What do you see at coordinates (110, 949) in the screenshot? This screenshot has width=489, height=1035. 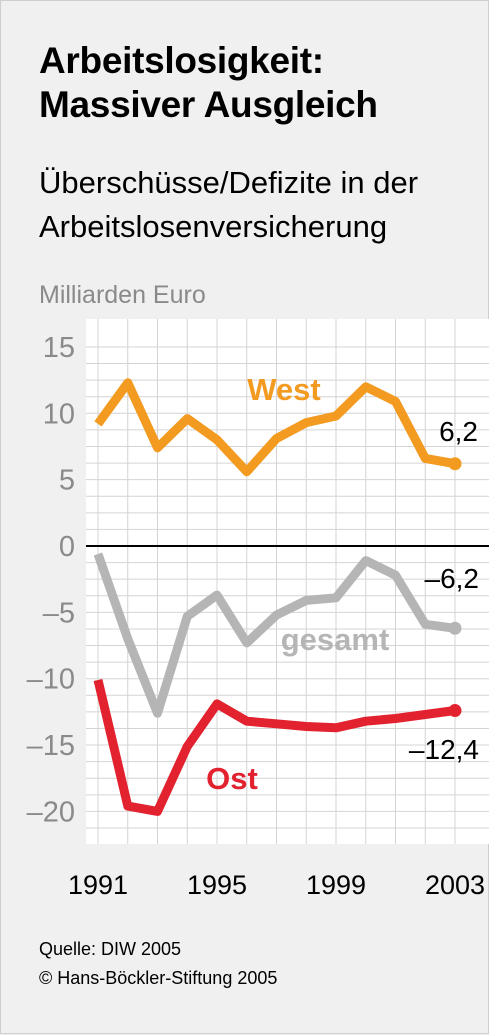 I see `source-note: Quelle: DIW 2005` at bounding box center [110, 949].